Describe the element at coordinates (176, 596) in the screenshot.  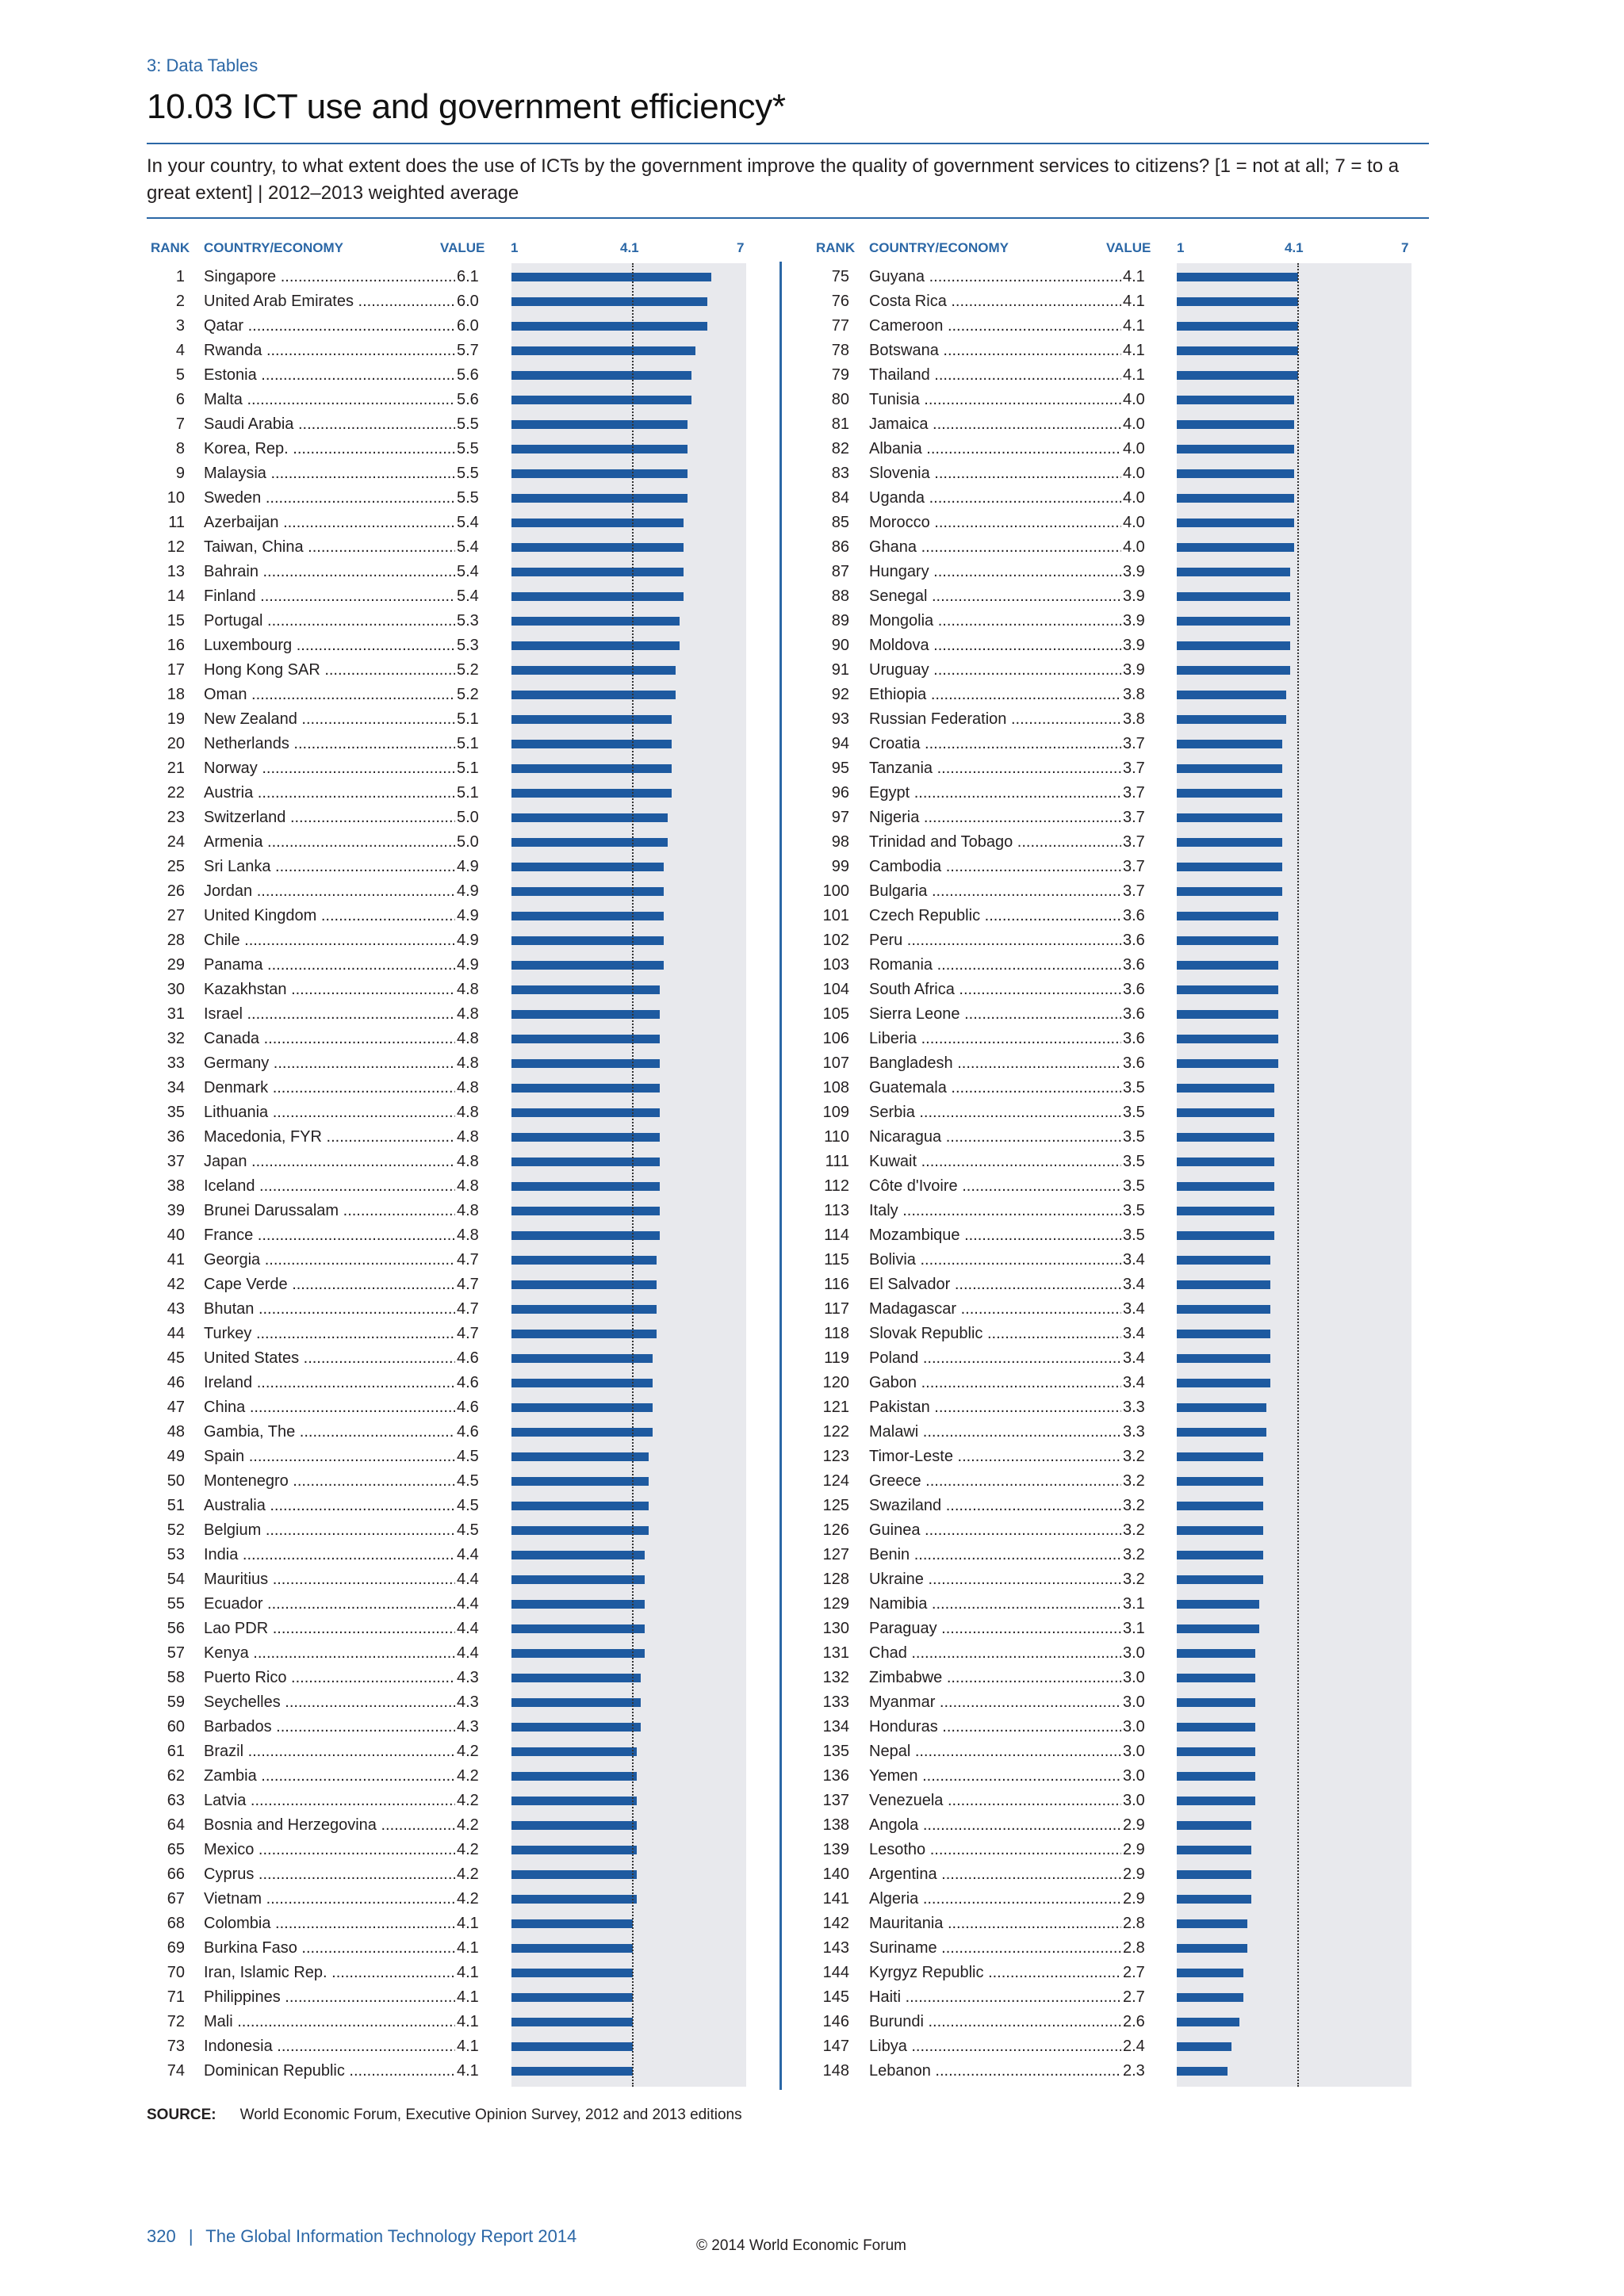
I see `rank-cell: 14` at that location.